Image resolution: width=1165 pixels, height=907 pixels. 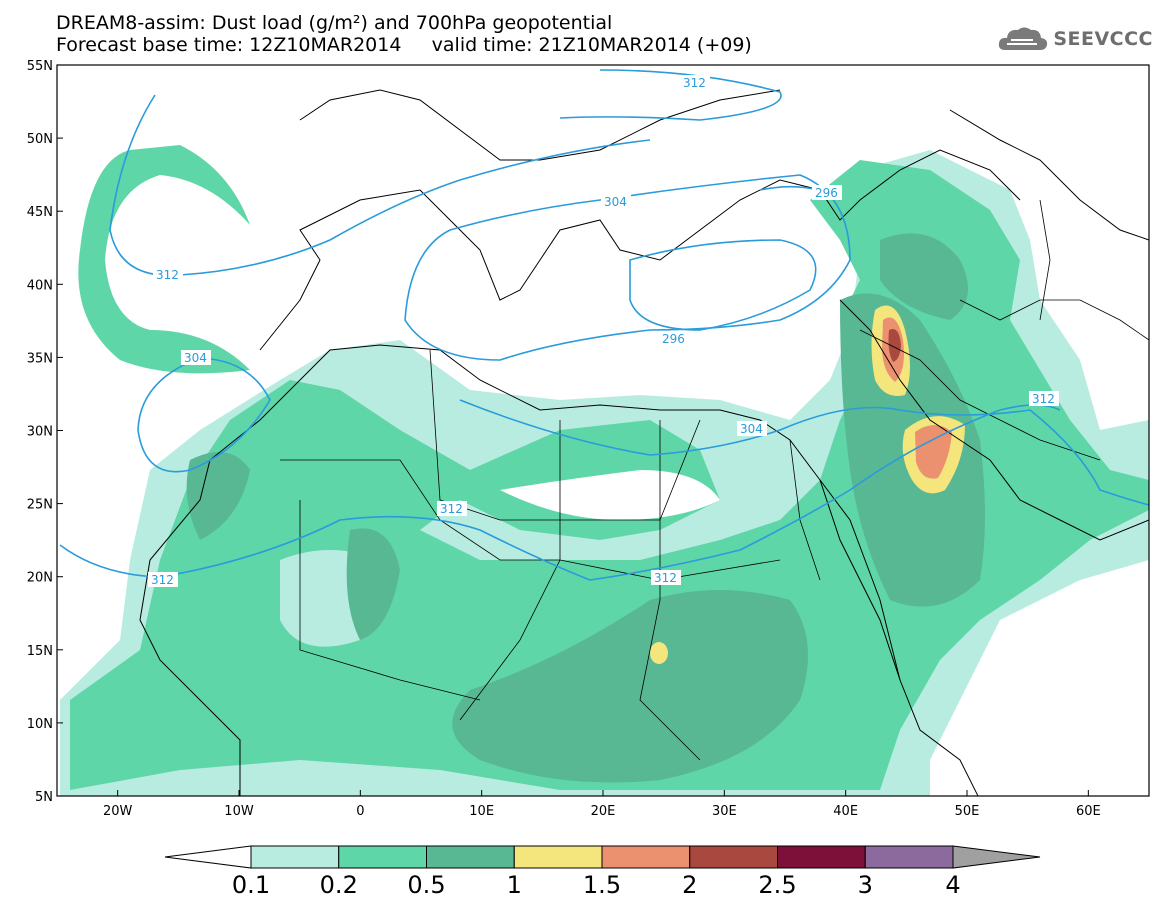 I want to click on lon-tick-label: 40E, so click(x=845, y=811).